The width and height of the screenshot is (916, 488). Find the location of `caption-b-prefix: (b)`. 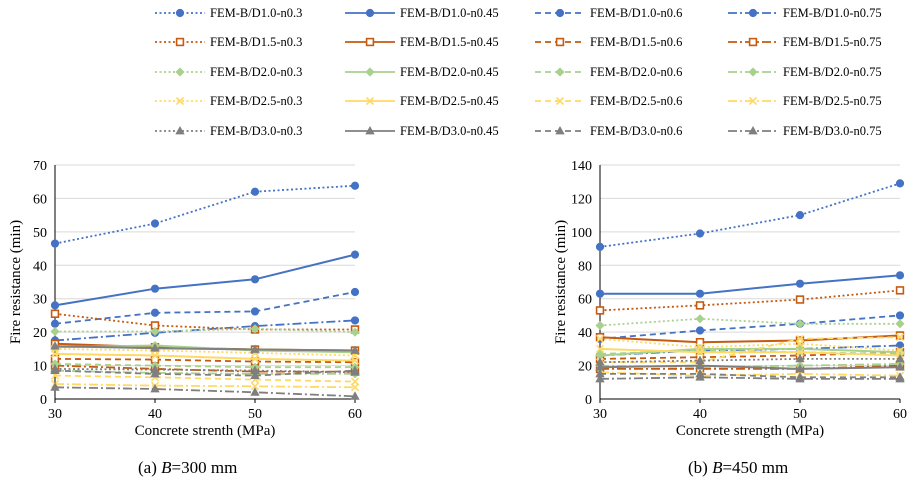

caption-b-prefix: (b) is located at coordinates (700, 467).